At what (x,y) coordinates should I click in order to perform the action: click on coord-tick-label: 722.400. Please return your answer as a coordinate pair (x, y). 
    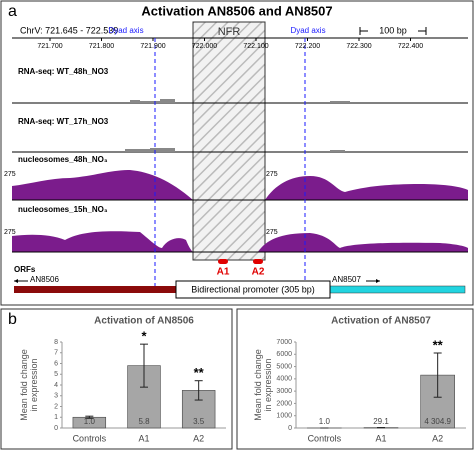
    Looking at the image, I should click on (410, 46).